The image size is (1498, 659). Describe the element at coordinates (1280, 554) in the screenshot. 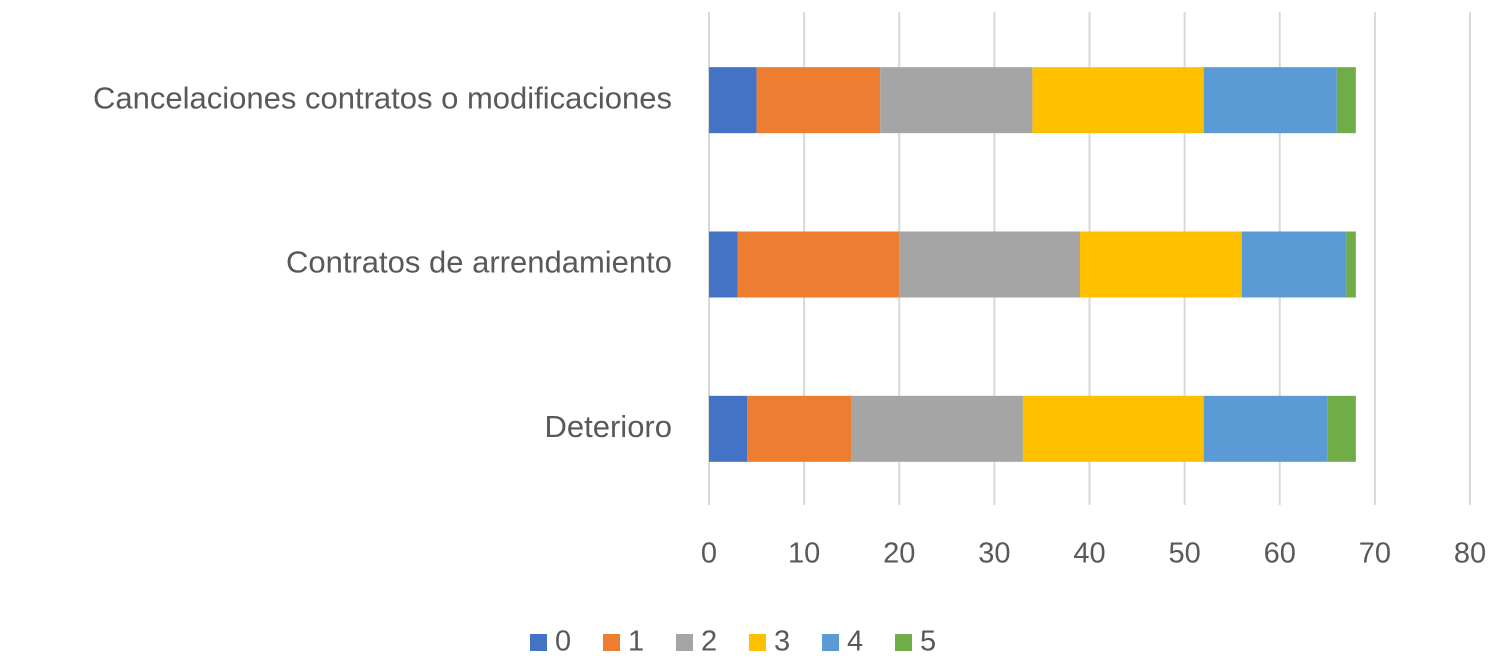

I see `x-tick-label: 60` at that location.